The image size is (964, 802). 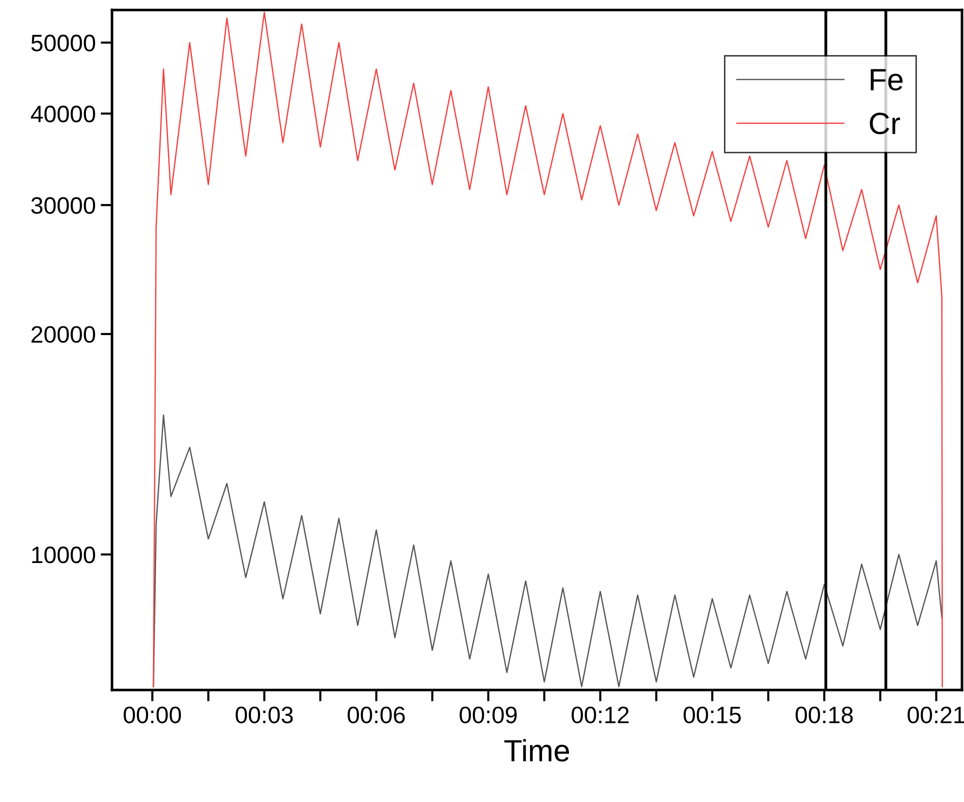 What do you see at coordinates (376, 715) in the screenshot?
I see `x-tick-label: 00:06` at bounding box center [376, 715].